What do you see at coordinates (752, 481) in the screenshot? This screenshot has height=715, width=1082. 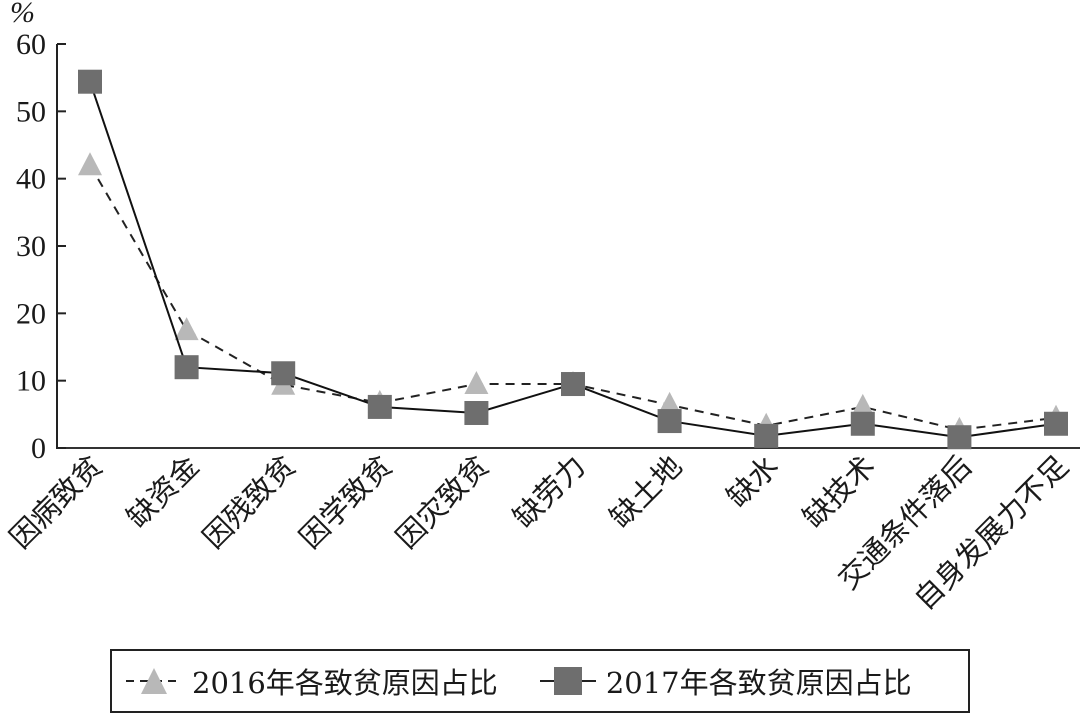 I see `x-tick-label: 缺水` at bounding box center [752, 481].